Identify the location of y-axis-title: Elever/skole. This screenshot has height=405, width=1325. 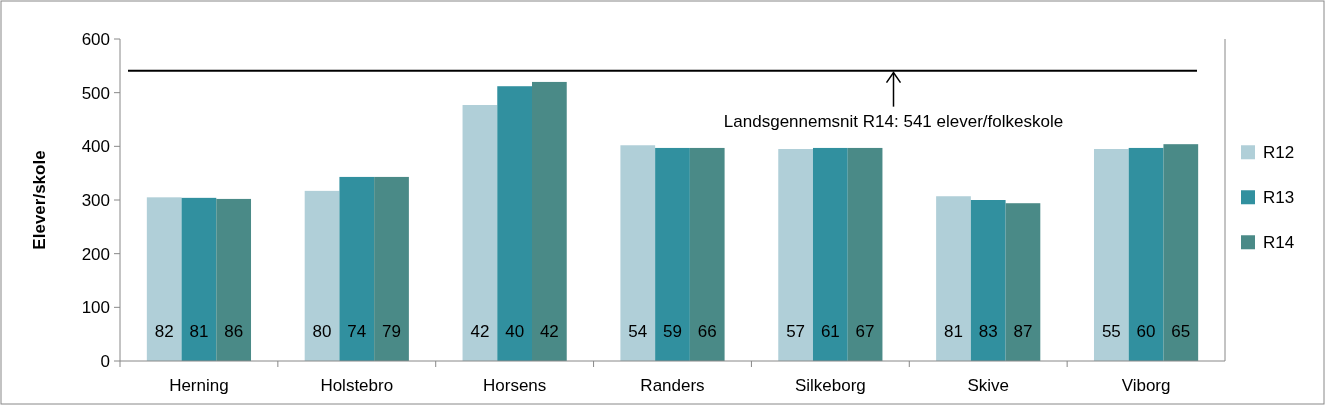
(39, 200).